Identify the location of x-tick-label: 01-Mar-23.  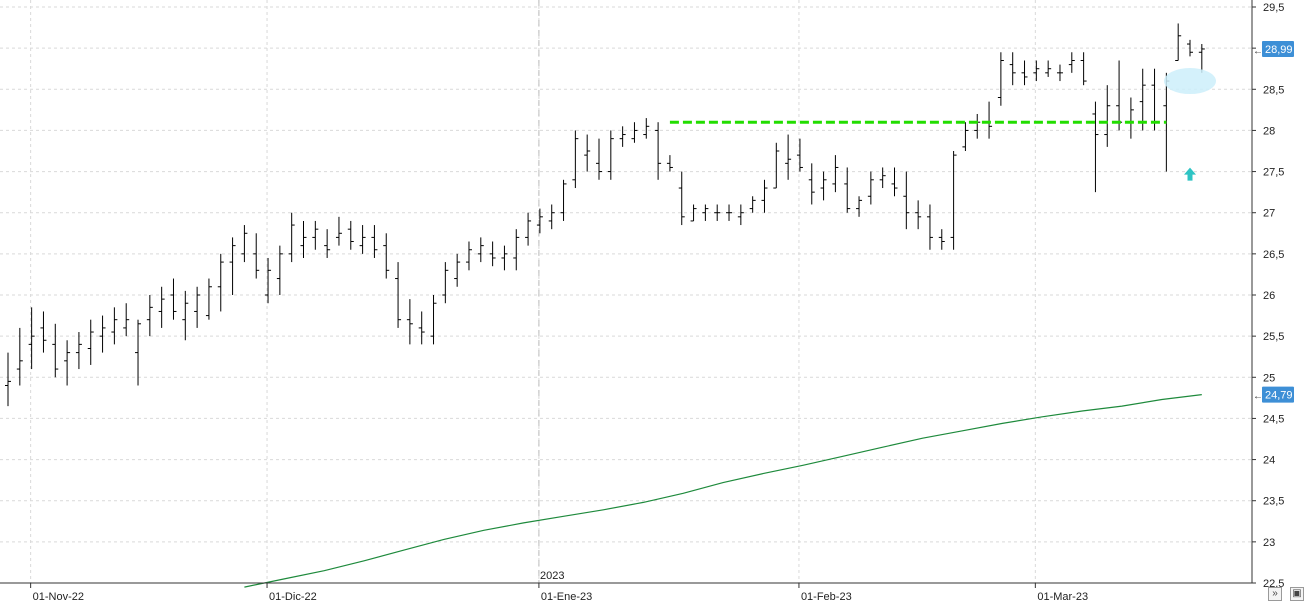
(1062, 597).